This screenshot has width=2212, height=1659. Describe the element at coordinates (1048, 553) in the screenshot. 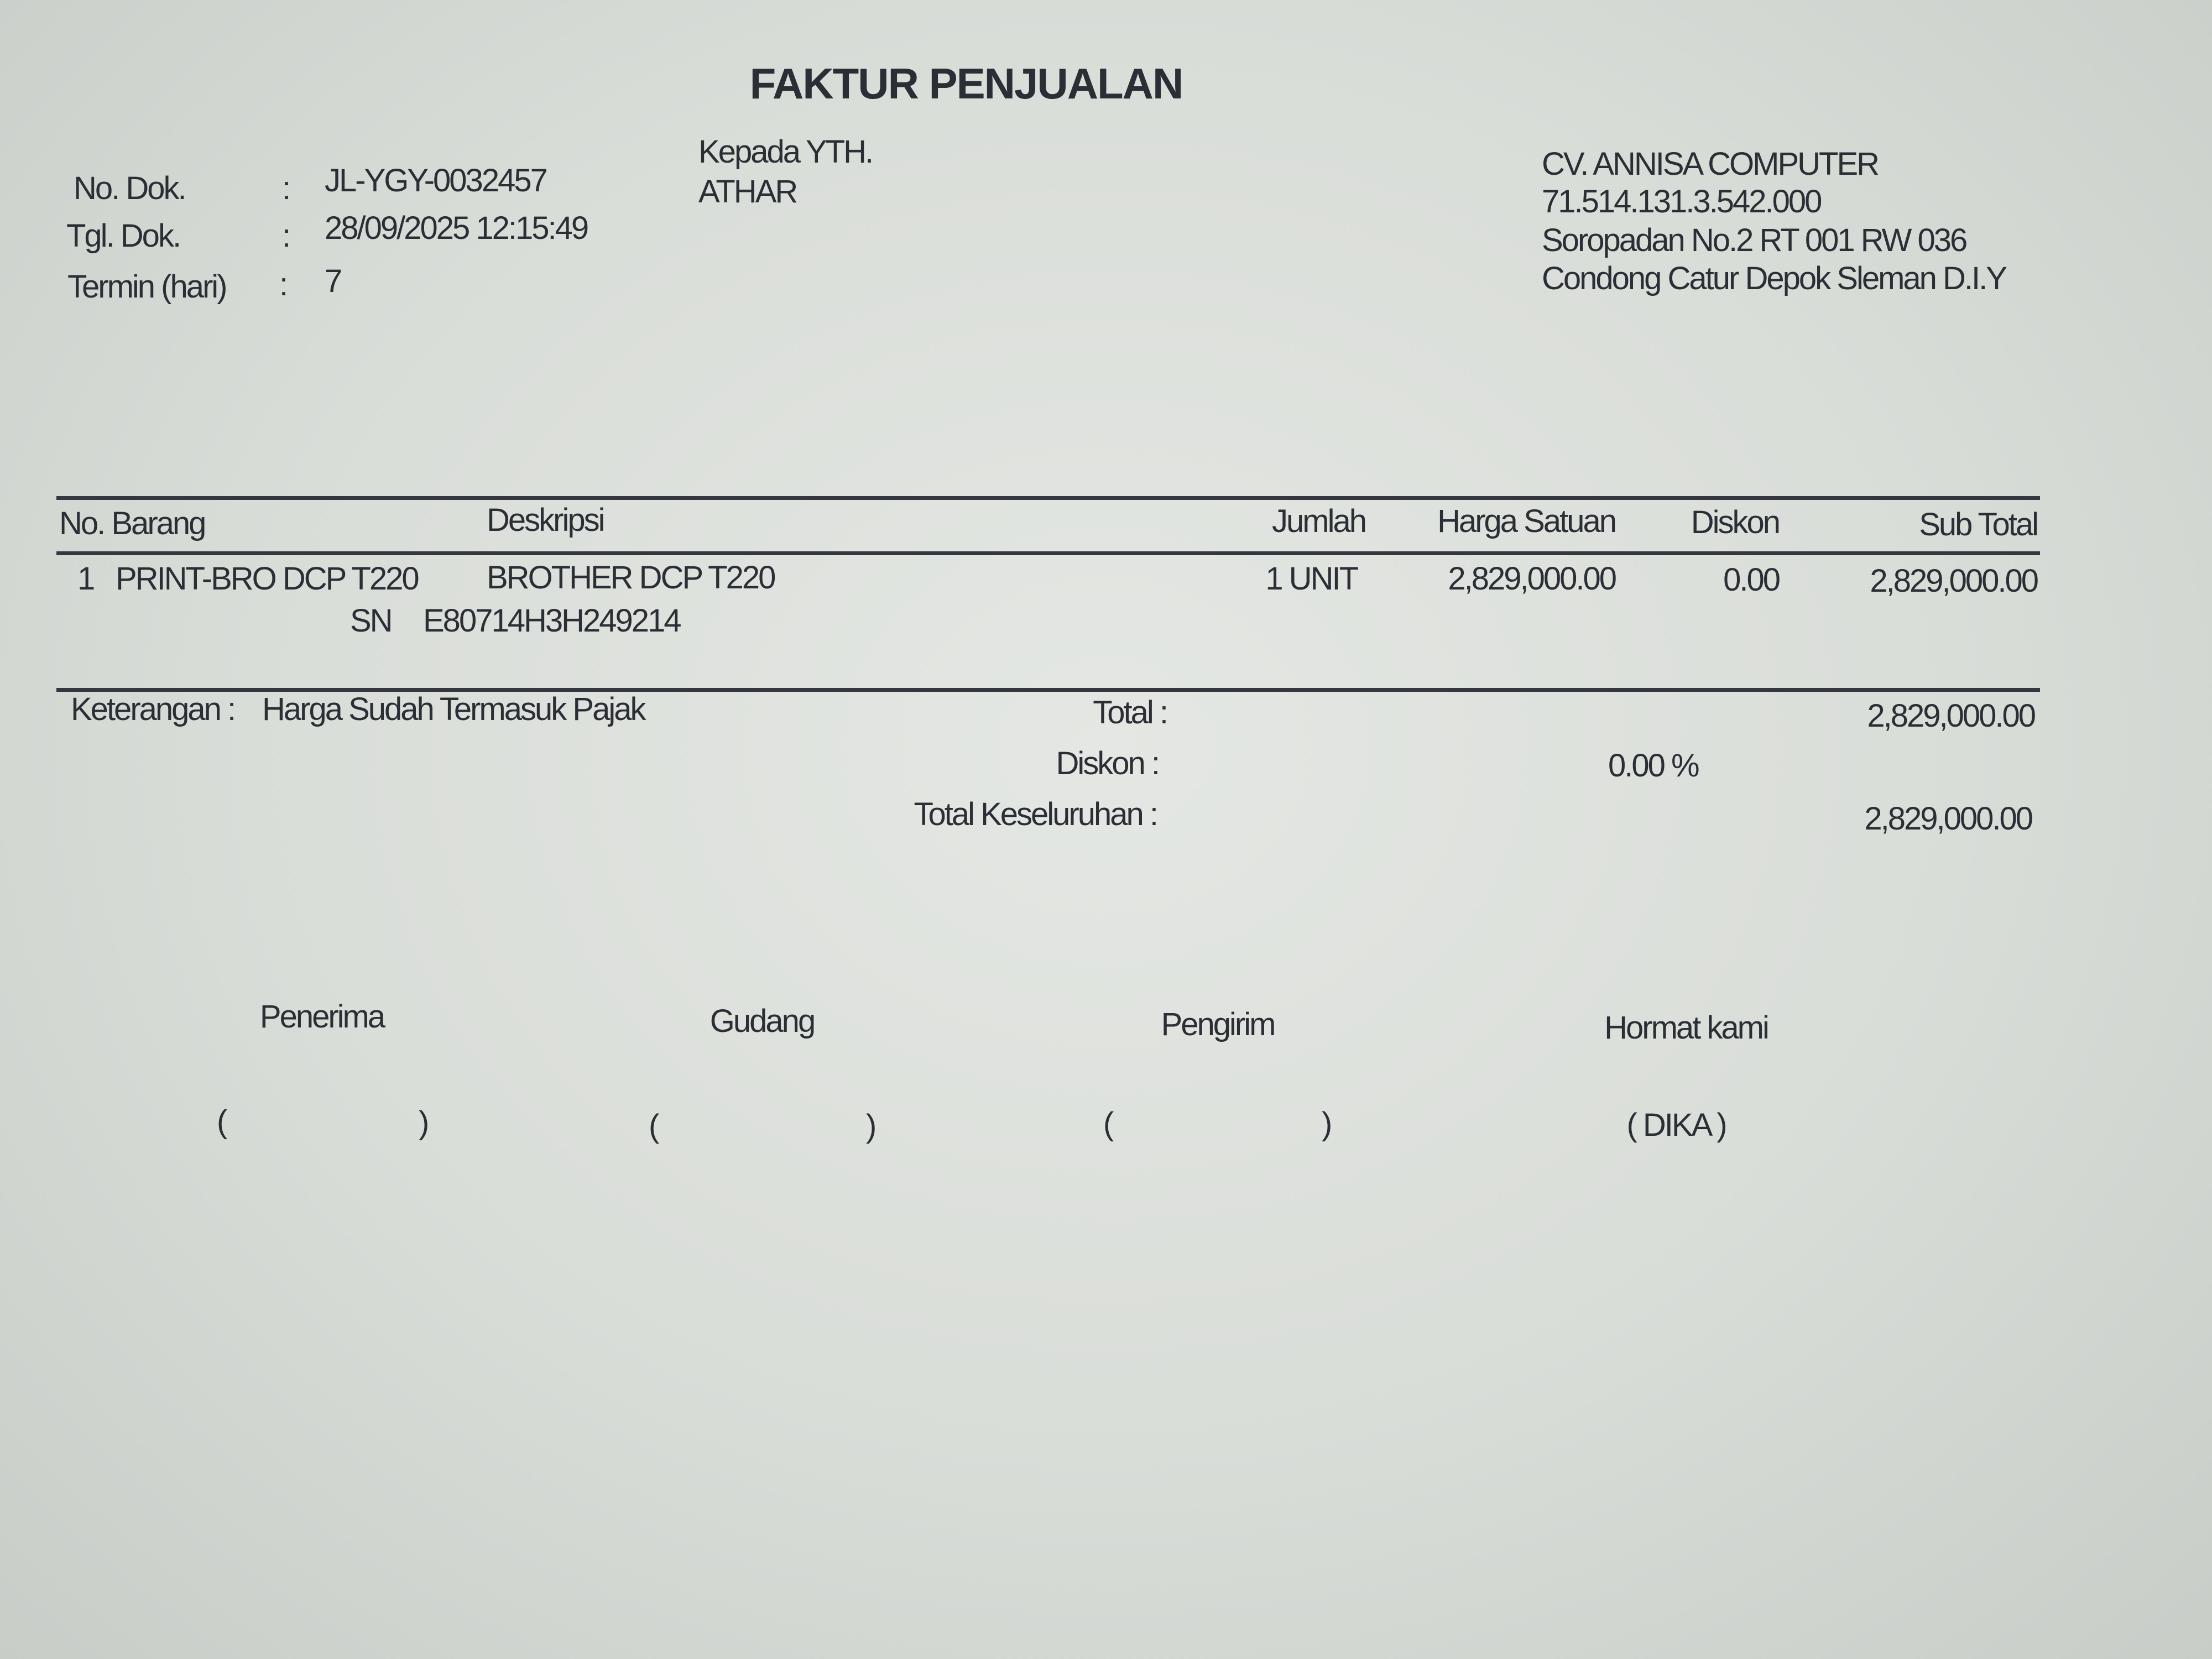

I see `table-header-rule` at that location.